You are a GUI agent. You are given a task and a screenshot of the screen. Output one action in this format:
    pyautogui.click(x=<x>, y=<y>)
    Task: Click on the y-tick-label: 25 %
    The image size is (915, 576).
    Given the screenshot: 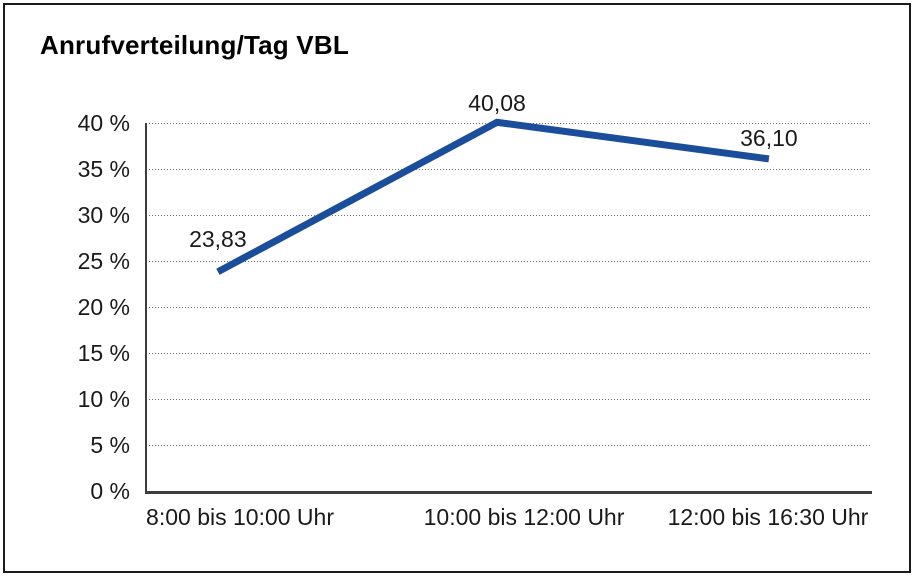 What is the action you would take?
    pyautogui.click(x=103, y=261)
    